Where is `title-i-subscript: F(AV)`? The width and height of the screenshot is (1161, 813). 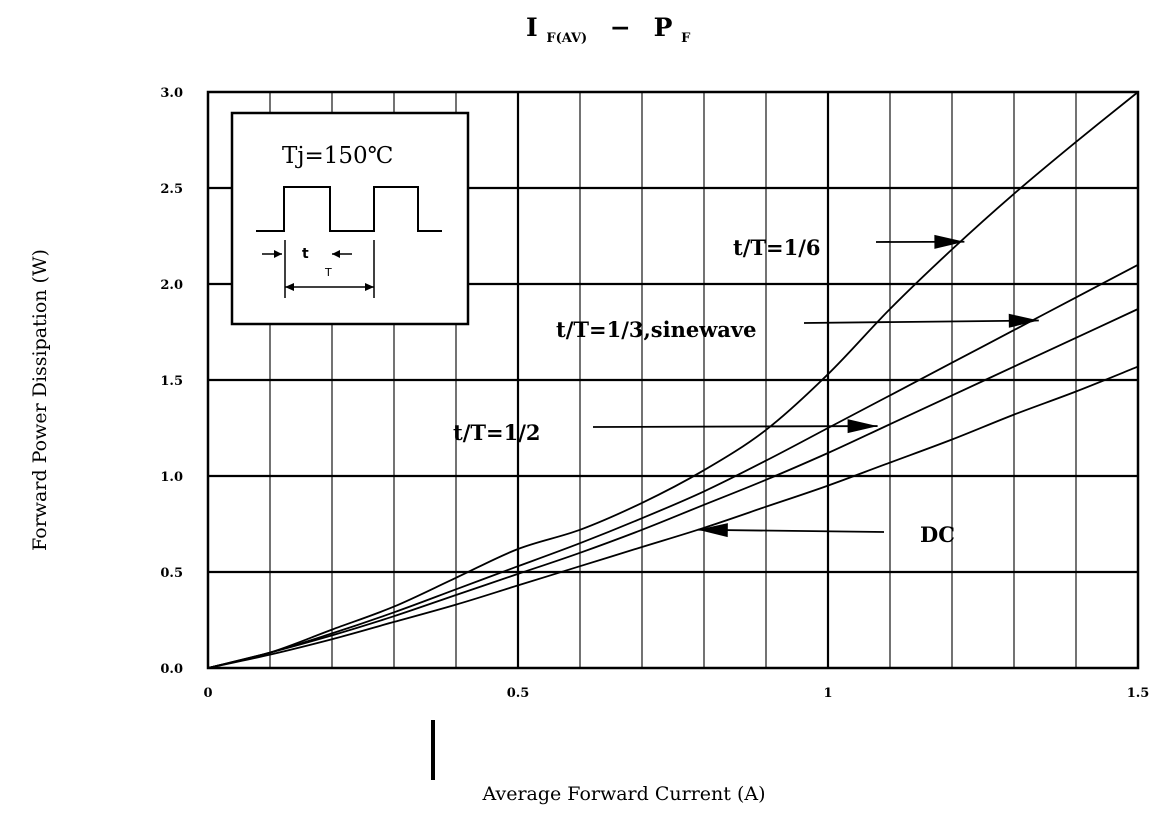
title-i-subscript: F(AV) is located at coordinates (566, 38).